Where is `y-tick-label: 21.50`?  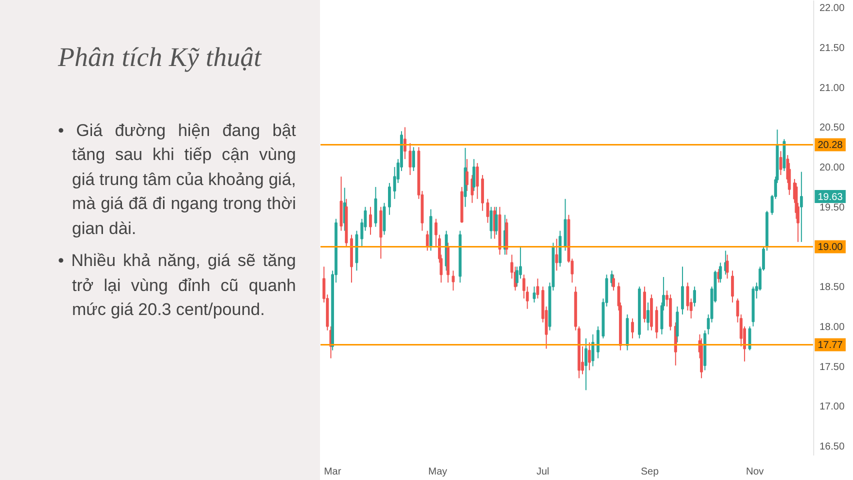
y-tick-label: 21.50 is located at coordinates (832, 48).